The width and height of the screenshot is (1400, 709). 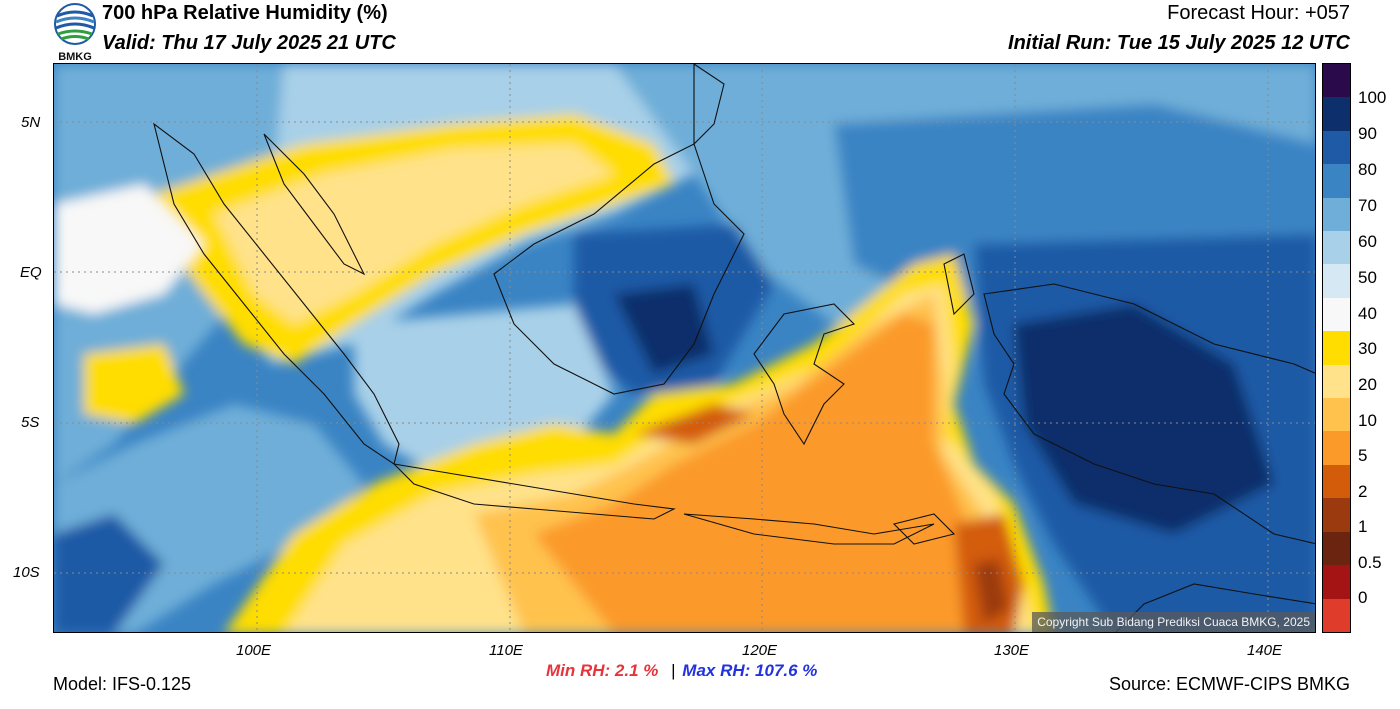 What do you see at coordinates (506, 650) in the screenshot?
I see `lon-label: 110E` at bounding box center [506, 650].